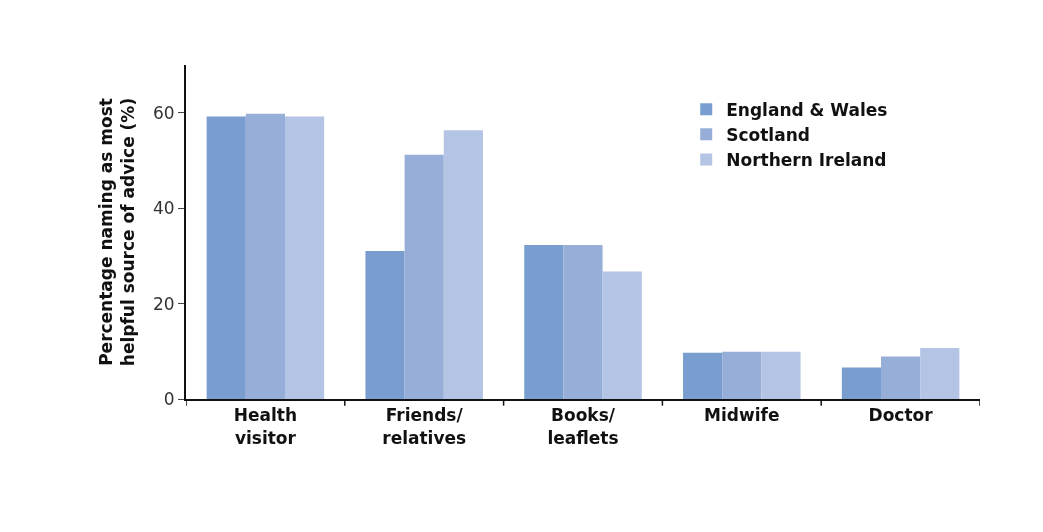 Image resolution: width=1043 pixels, height=532 pixels. I want to click on x-tick-label: Doctor, so click(901, 415).